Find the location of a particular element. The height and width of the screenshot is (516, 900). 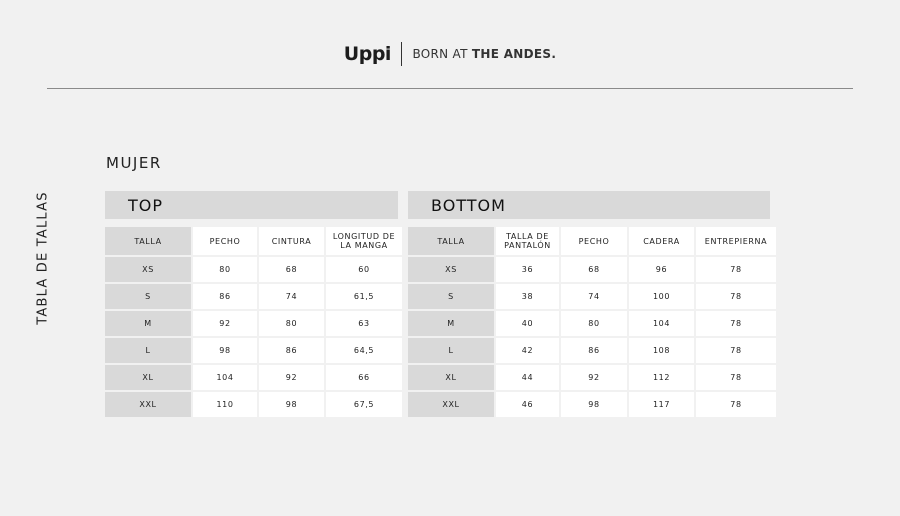

side-title: TABLA DE TALLAS is located at coordinates (43, 258).